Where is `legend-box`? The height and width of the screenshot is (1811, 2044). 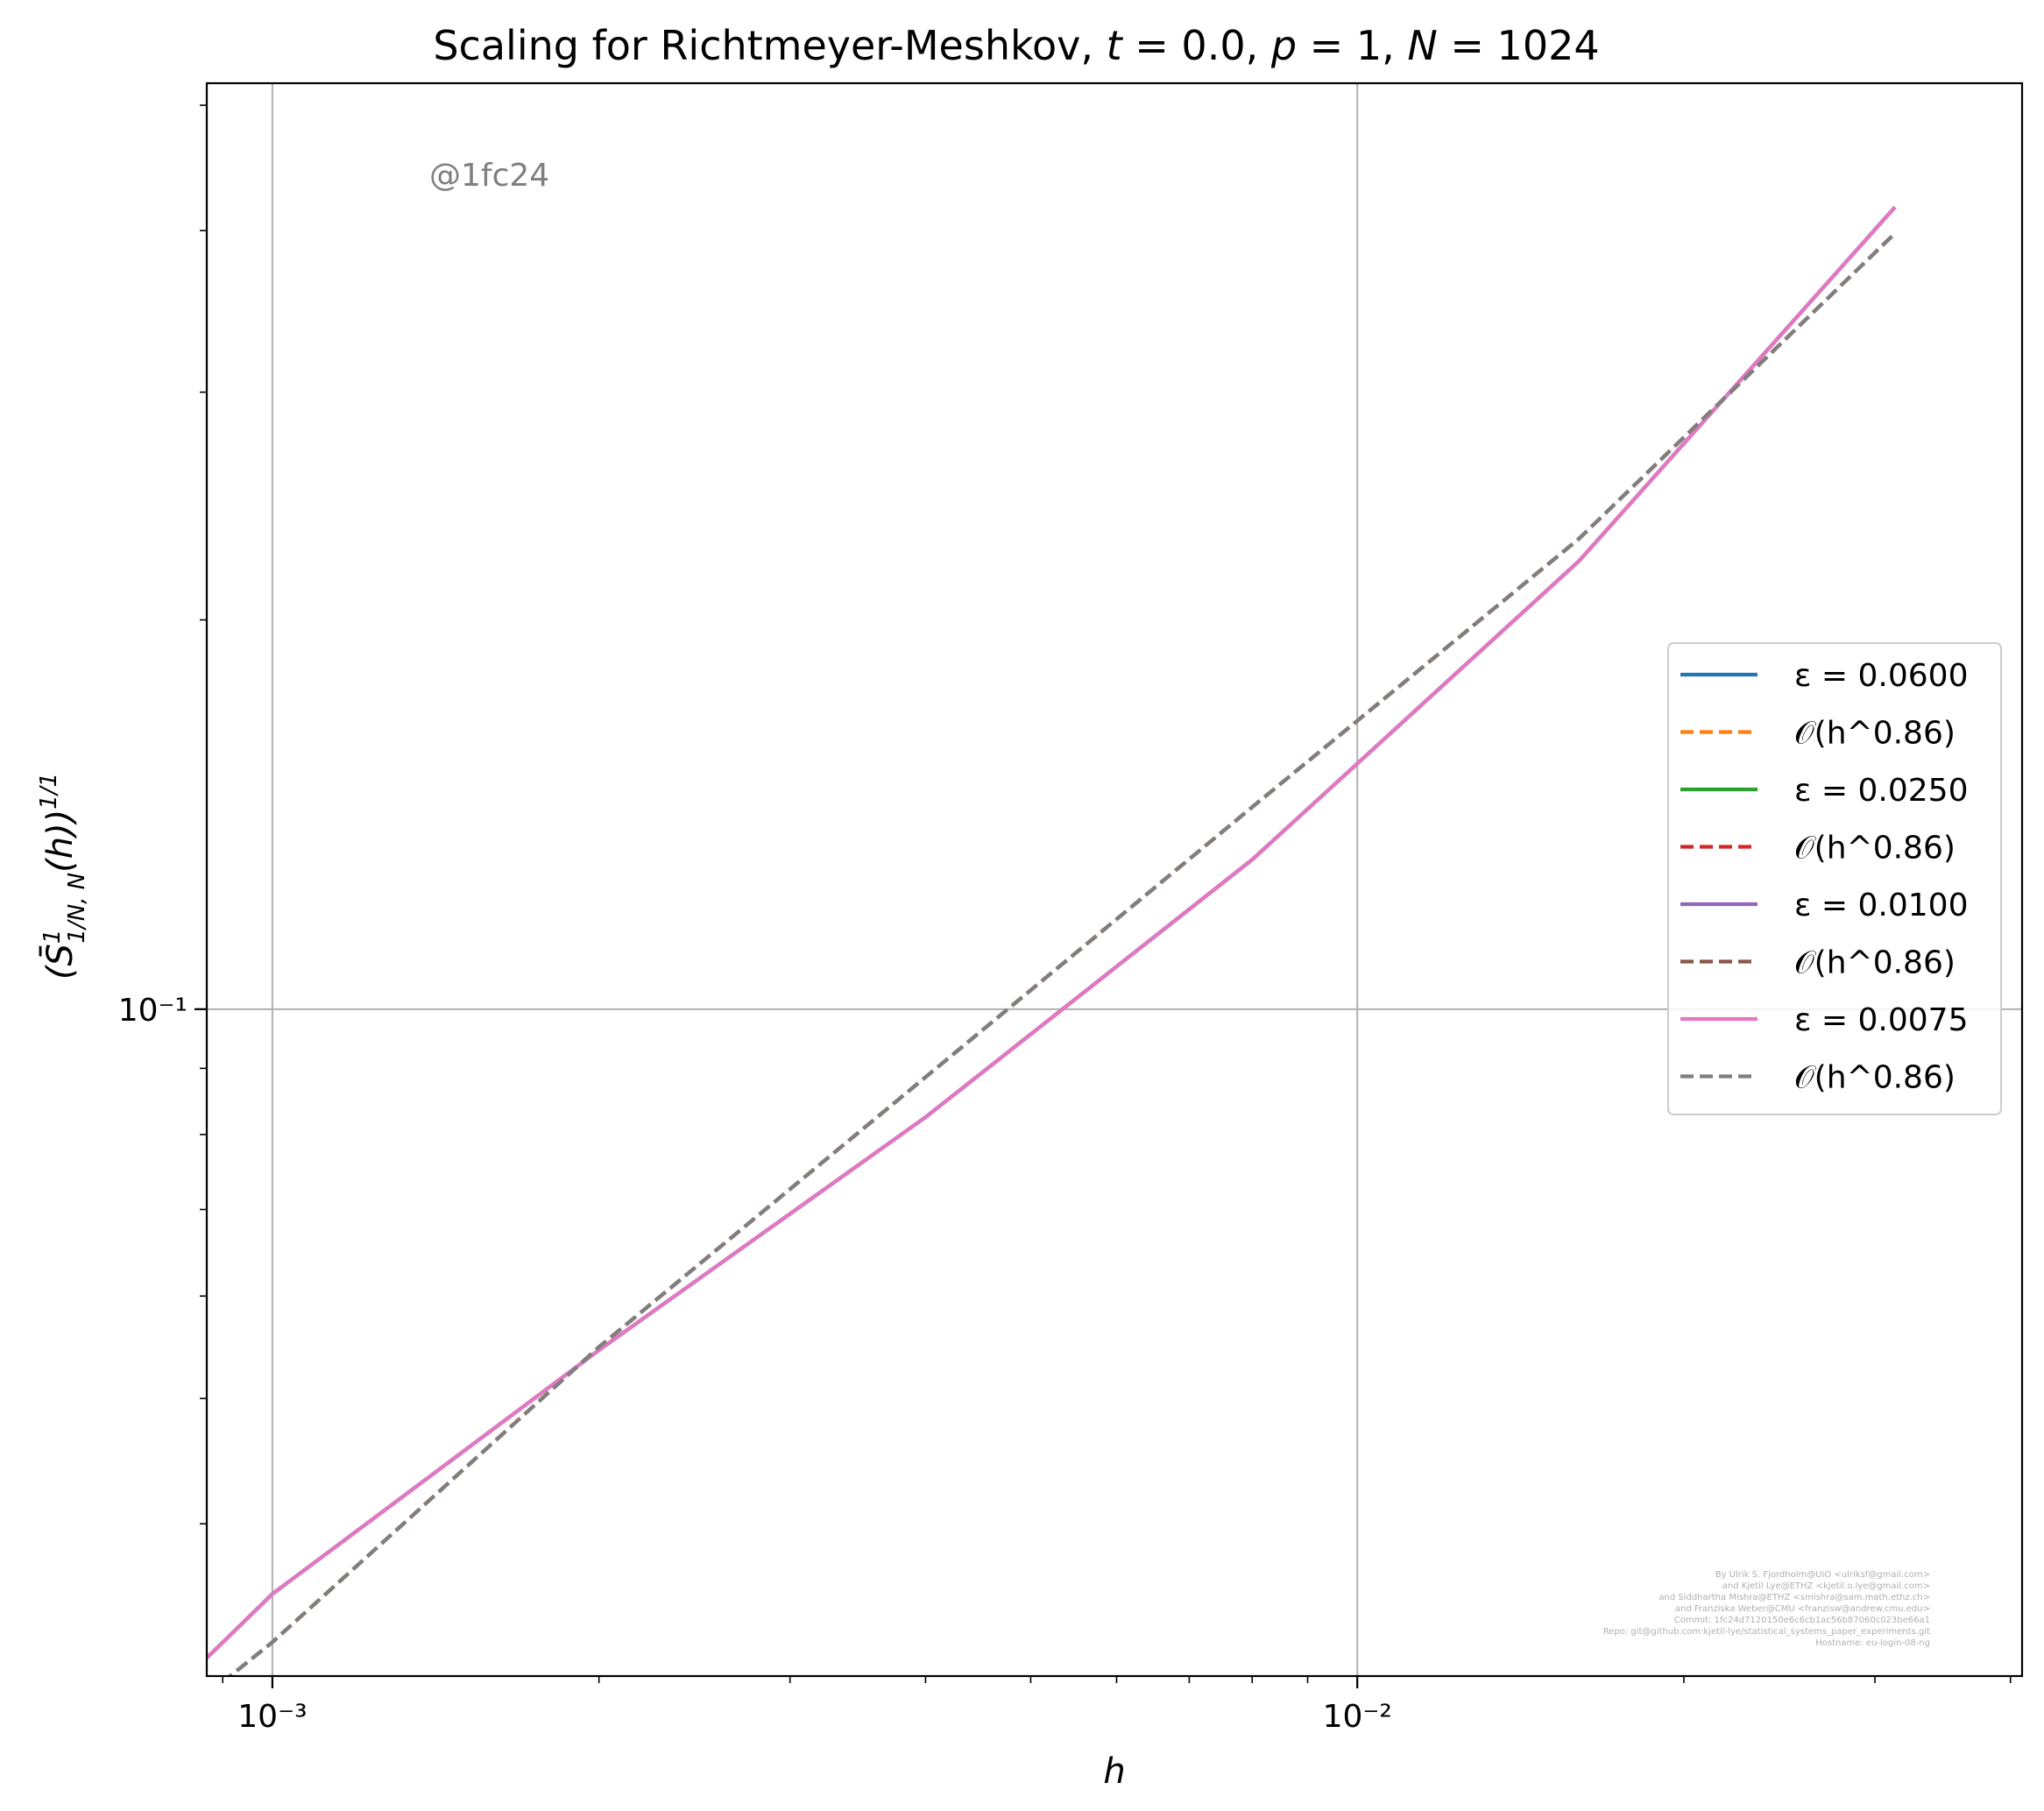
legend-box is located at coordinates (1834, 878).